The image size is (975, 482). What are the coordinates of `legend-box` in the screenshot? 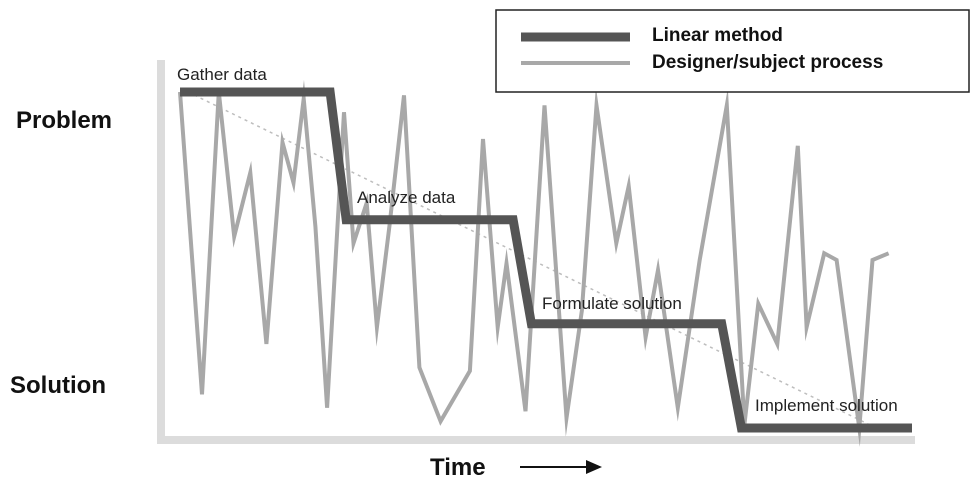 It's located at (732, 51).